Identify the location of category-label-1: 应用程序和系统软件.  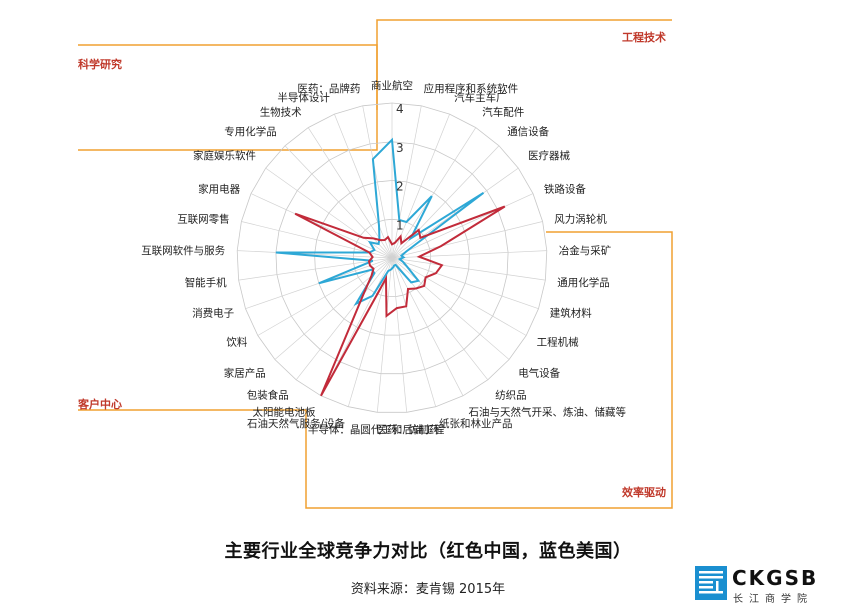
(471, 88).